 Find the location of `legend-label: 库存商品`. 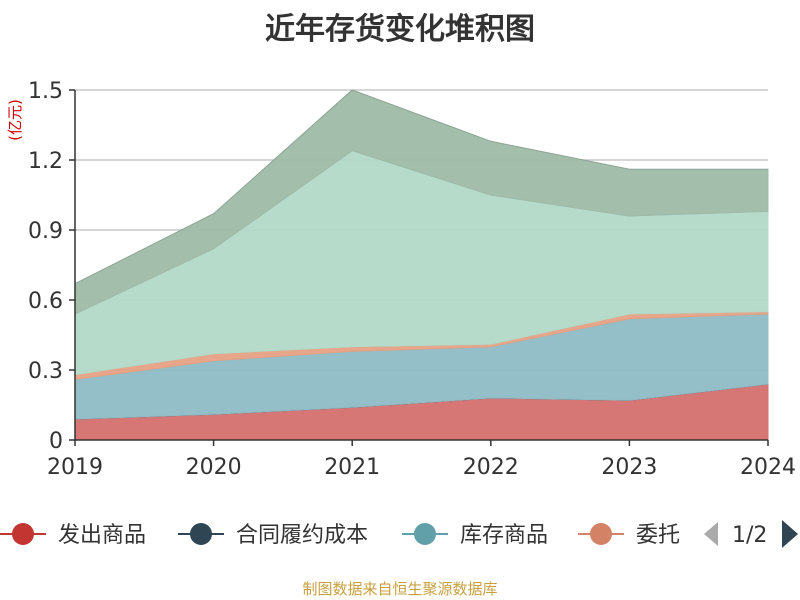

legend-label: 库存商品 is located at coordinates (504, 535).